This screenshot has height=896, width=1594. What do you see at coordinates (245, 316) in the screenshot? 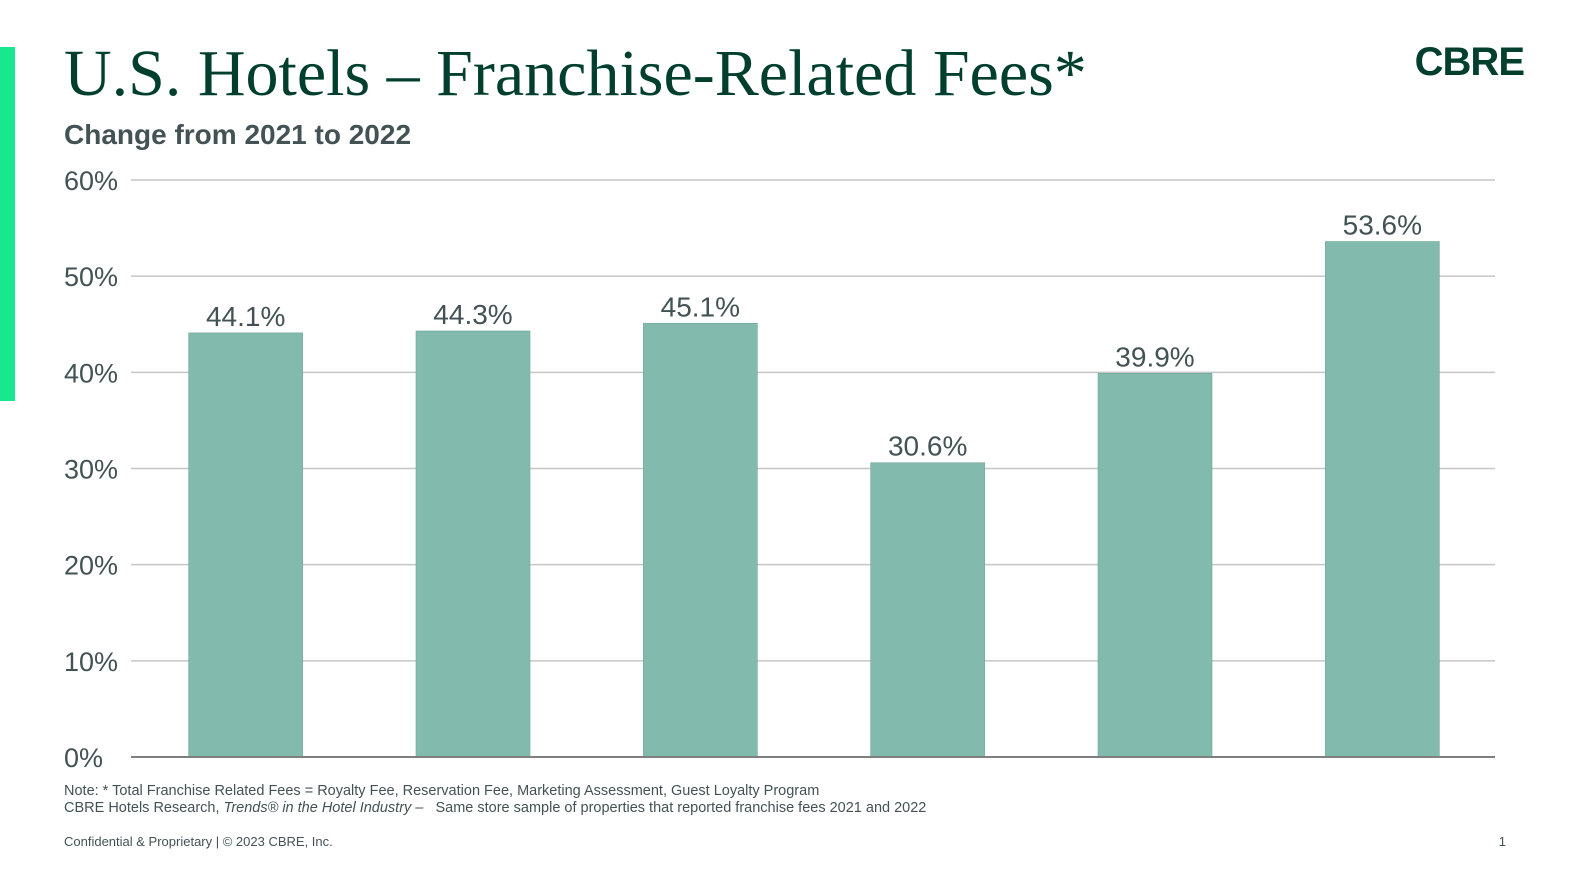
I see `data-label: 44.1%` at bounding box center [245, 316].